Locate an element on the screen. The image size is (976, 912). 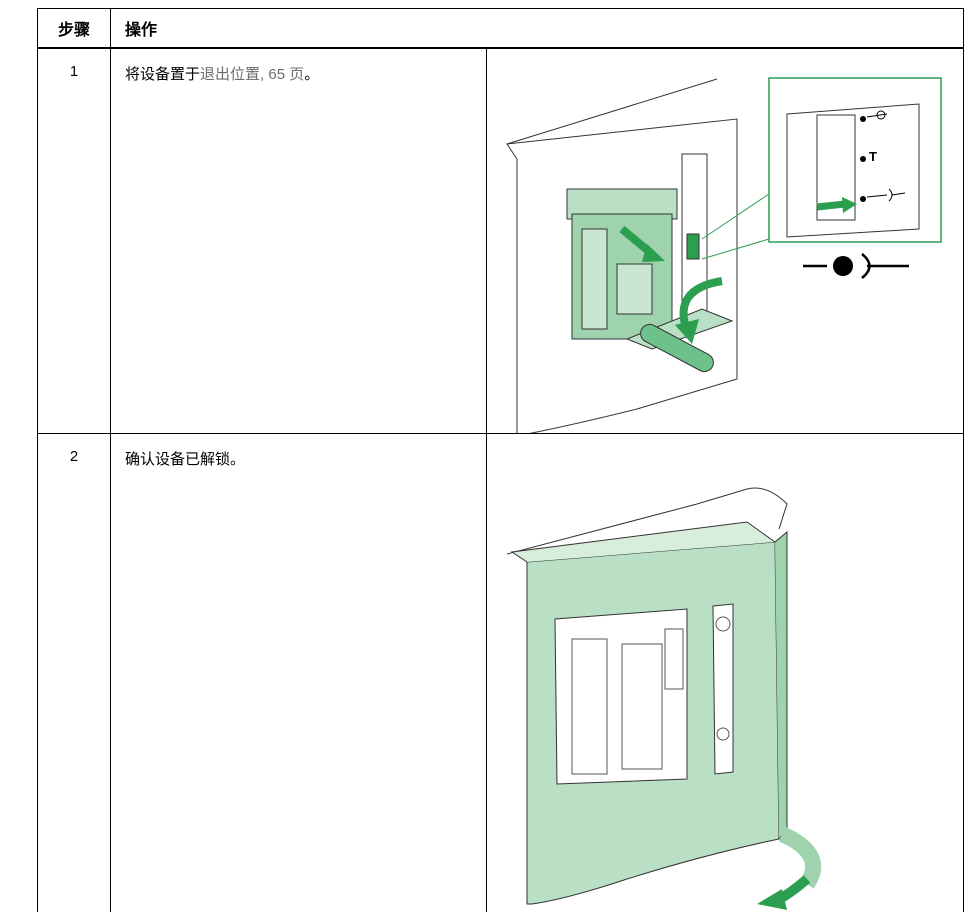
door-top is located at coordinates (643, 542).